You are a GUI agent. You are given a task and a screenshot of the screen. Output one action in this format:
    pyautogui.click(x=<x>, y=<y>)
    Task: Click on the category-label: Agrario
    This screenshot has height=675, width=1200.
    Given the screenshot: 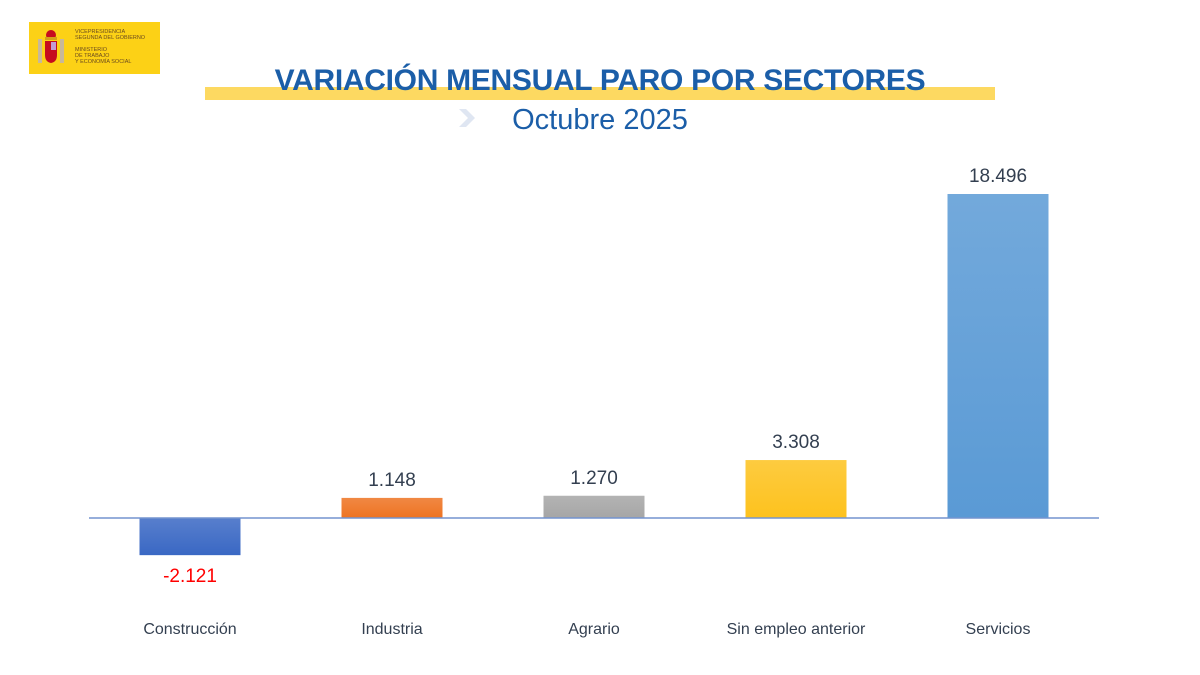 What is the action you would take?
    pyautogui.click(x=594, y=629)
    